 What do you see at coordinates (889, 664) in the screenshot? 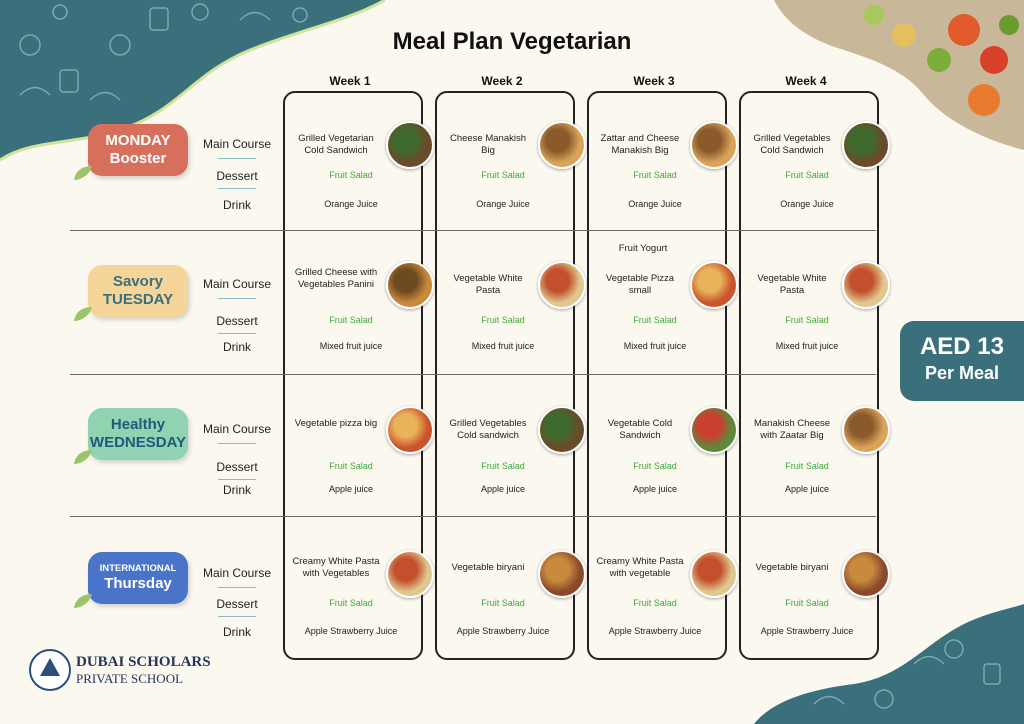
I see `corner-pattern-bottom-right` at bounding box center [889, 664].